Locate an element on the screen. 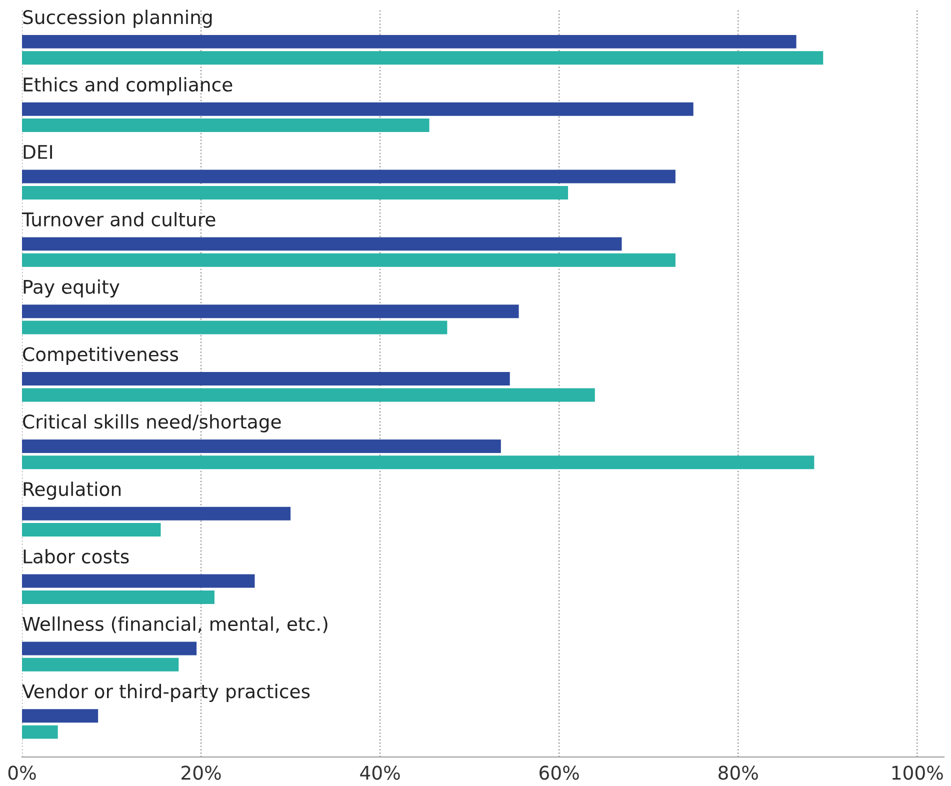 Image resolution: width=951 pixels, height=786 pixels. x-tick-label: 0% is located at coordinates (22, 773).